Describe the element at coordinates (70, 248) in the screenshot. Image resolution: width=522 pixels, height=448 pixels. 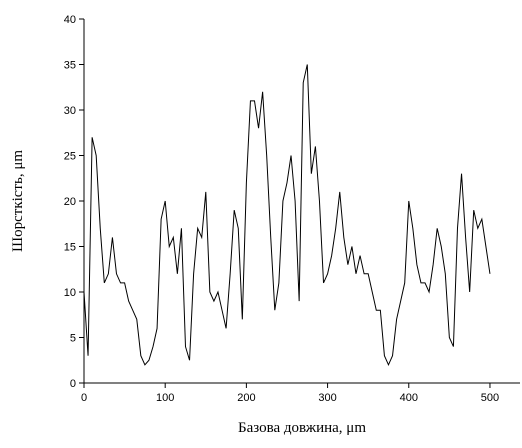
I see `y-tick-label: 15` at that location.